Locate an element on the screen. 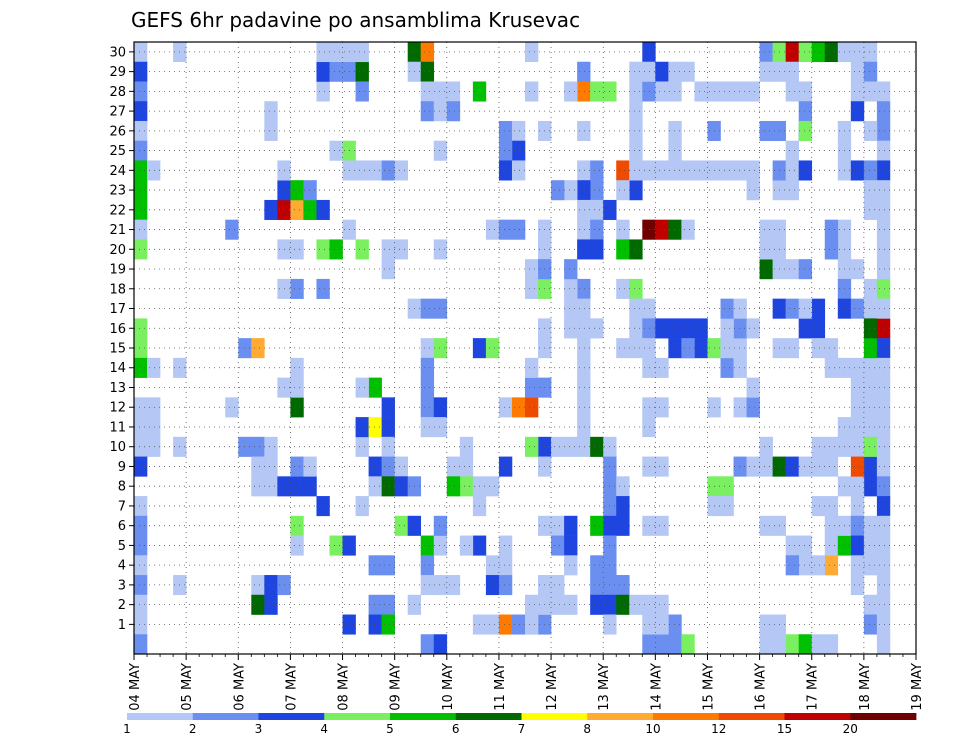  colorbar-label: 12 is located at coordinates (718, 729).